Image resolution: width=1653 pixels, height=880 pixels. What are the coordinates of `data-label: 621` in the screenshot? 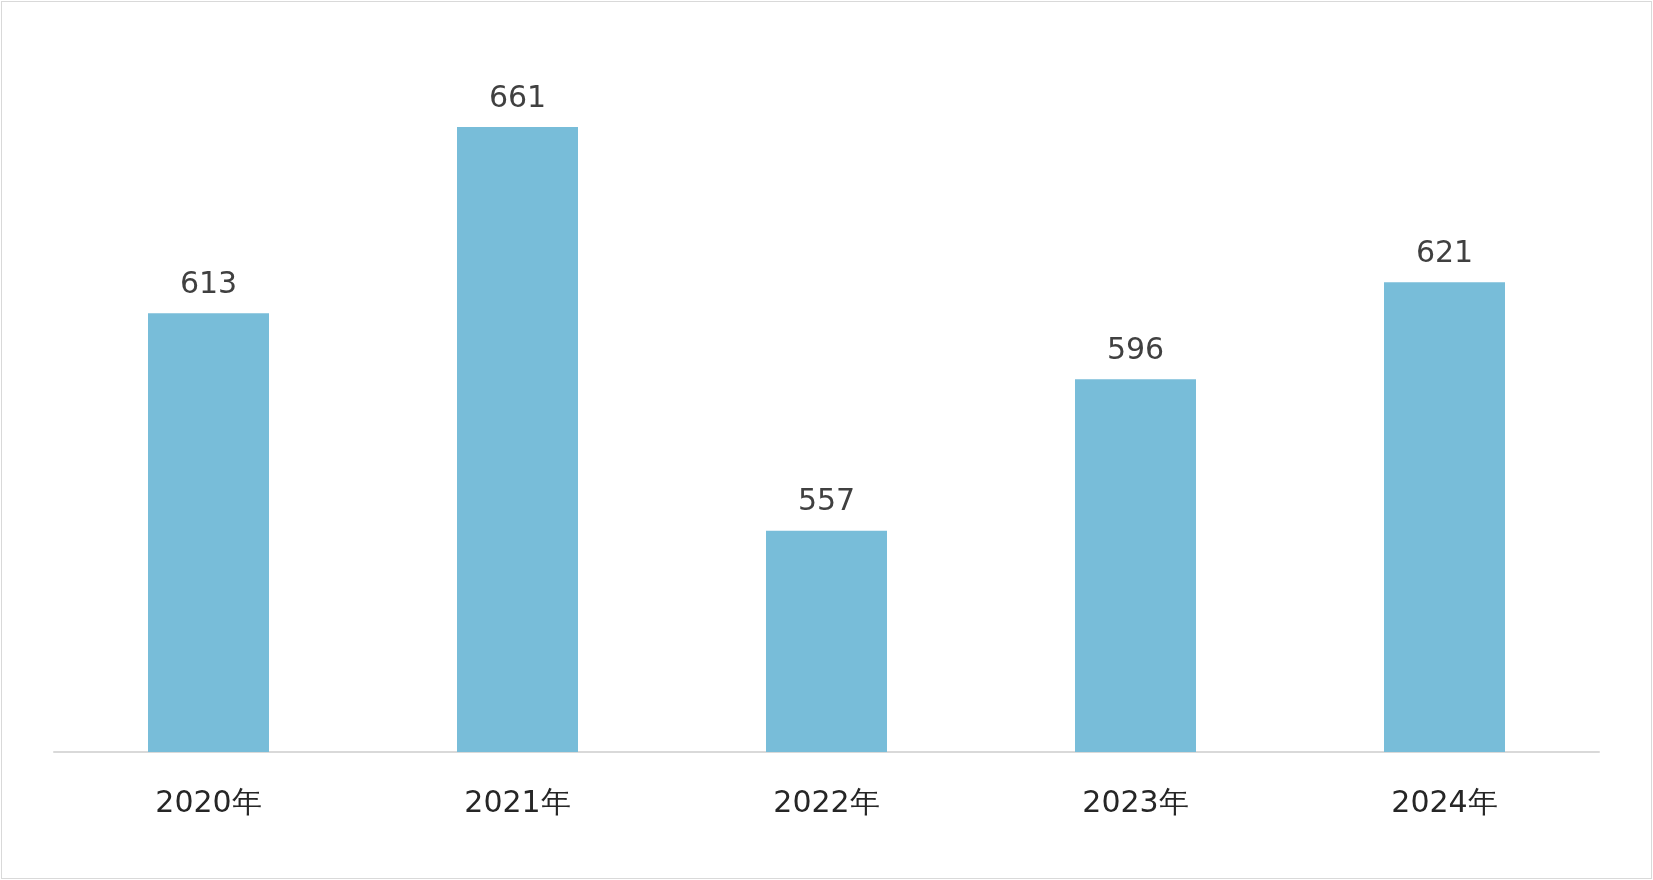 It's located at (1444, 251).